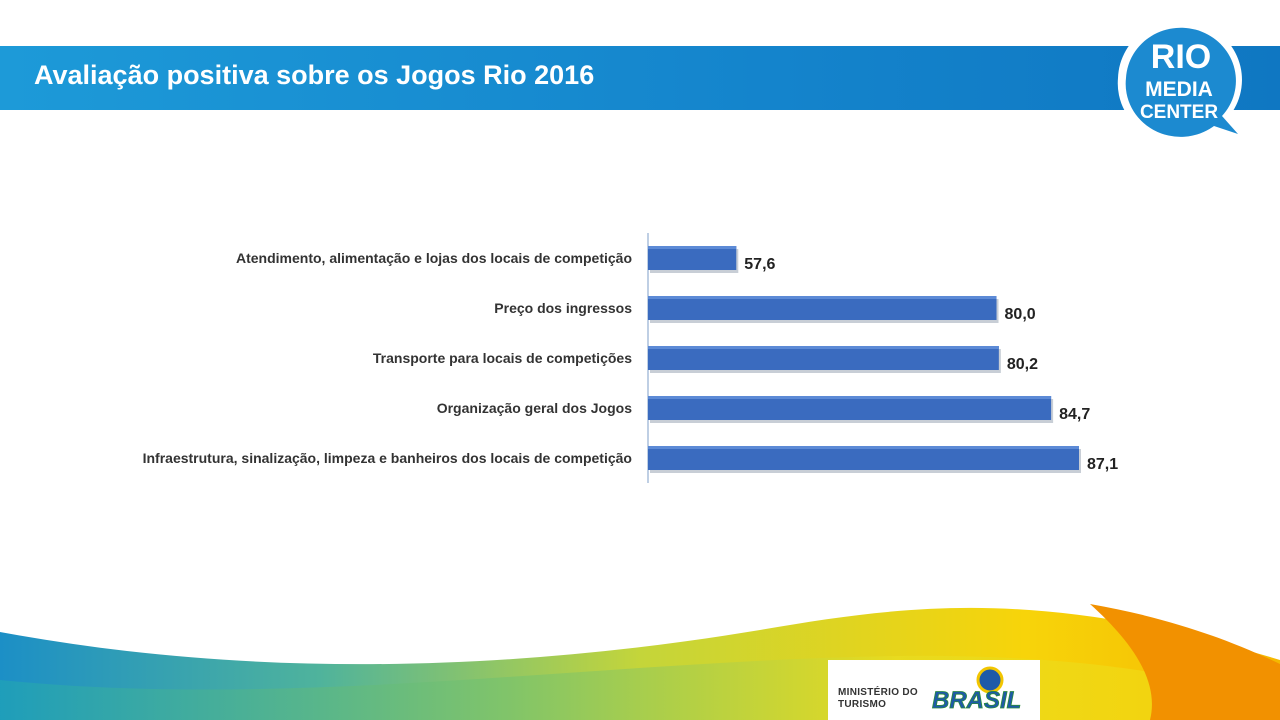 Image resolution: width=1280 pixels, height=720 pixels. I want to click on logo-media-text: MEDIA, so click(1179, 89).